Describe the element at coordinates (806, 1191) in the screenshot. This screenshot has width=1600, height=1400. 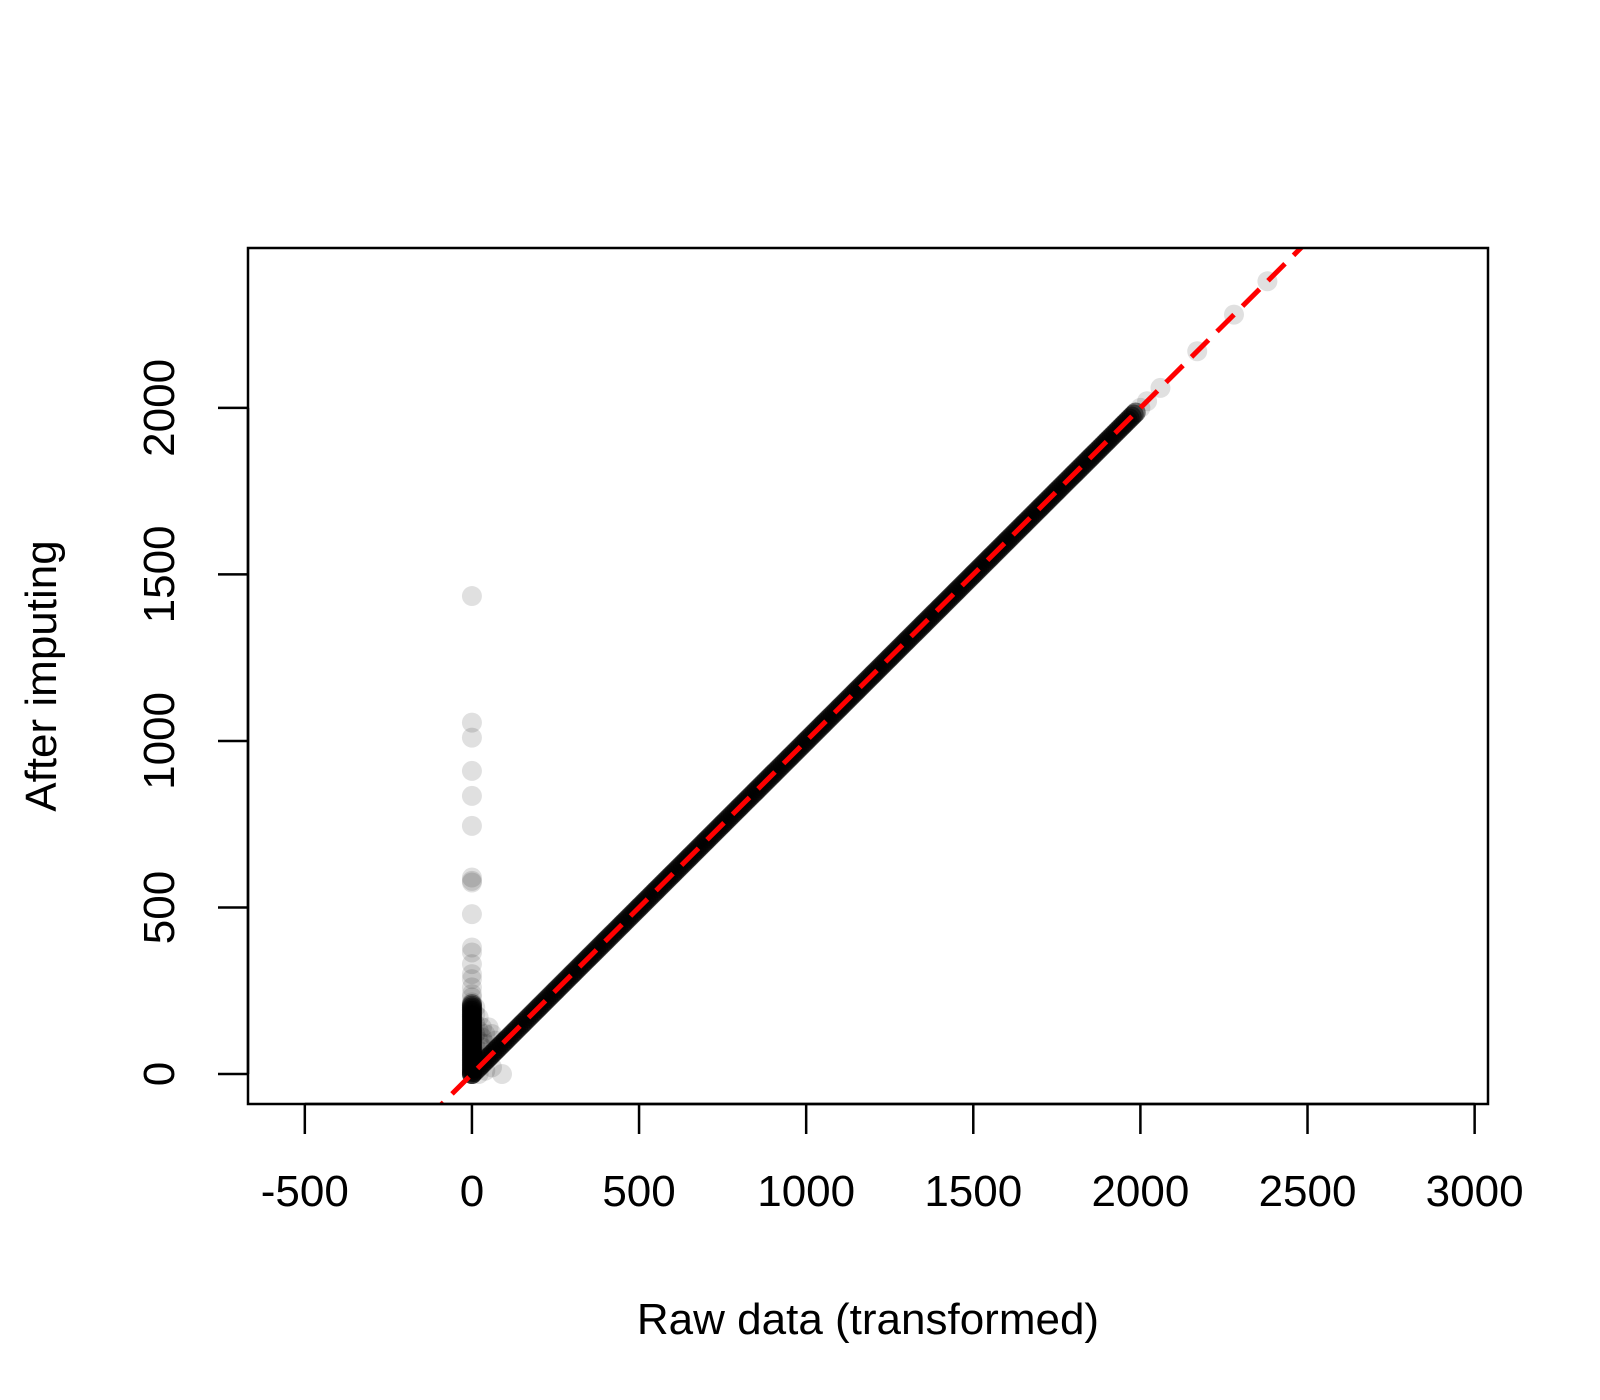
I see `x-tick-label: 1000` at that location.